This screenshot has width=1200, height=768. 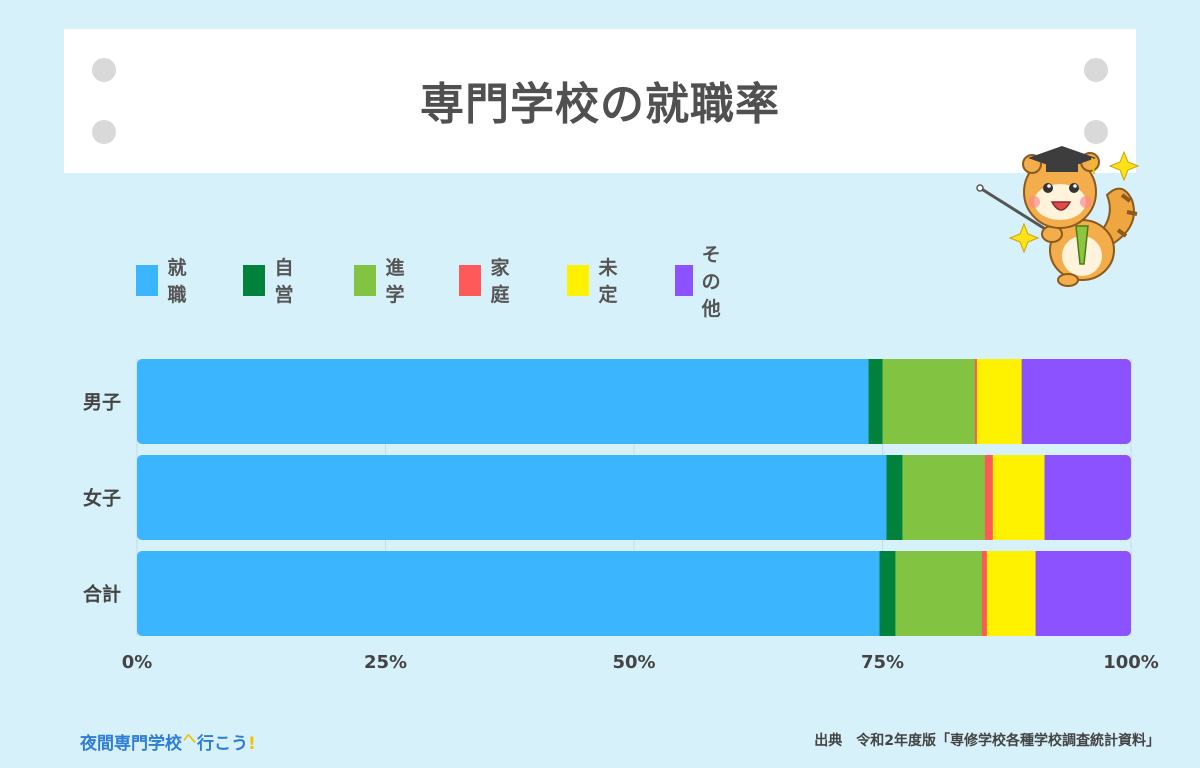 I want to click on category-label: 女子, so click(x=102, y=498).